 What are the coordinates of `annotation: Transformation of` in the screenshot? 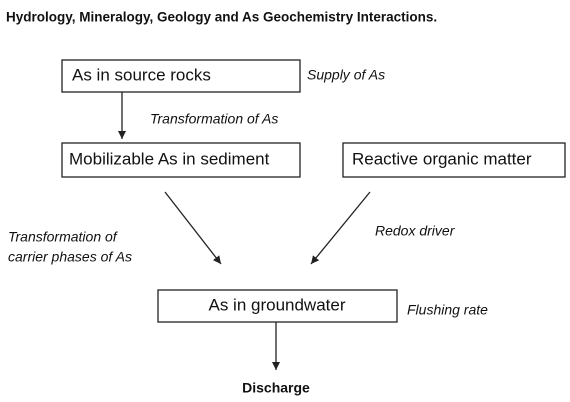 It's located at (63, 237).